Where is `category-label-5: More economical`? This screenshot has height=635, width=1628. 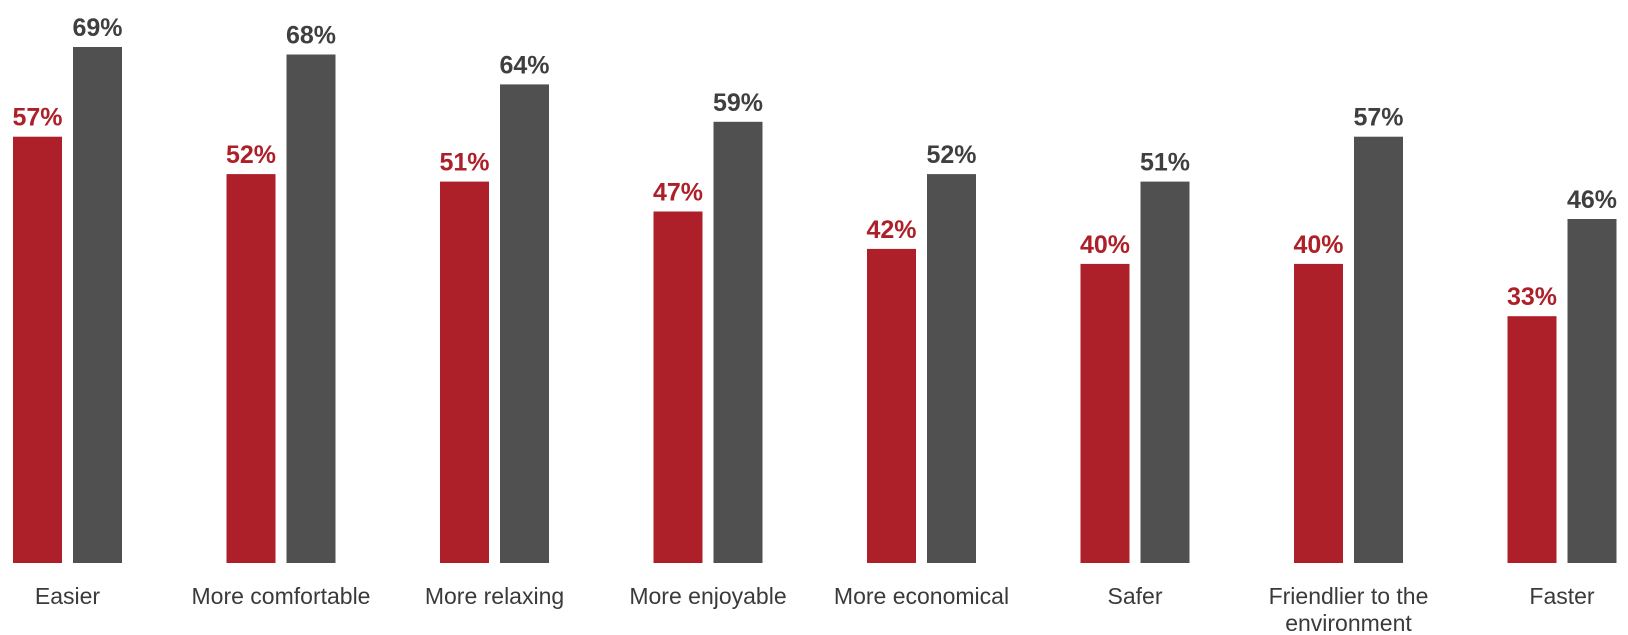
category-label-5: More economical is located at coordinates (921, 596).